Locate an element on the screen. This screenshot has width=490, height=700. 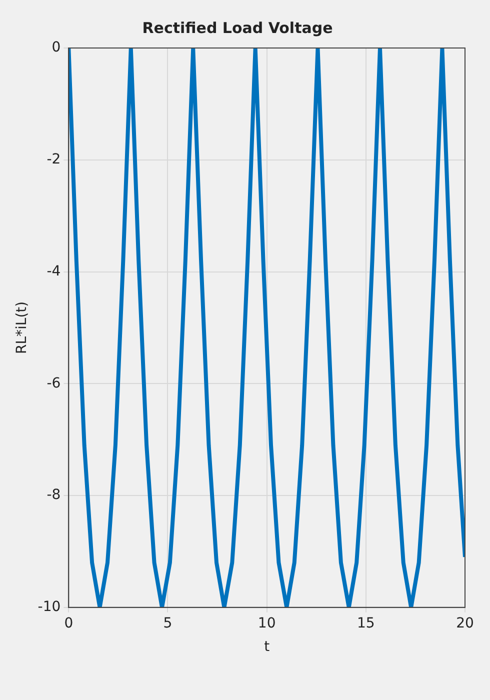
x-tick-label: 10 is located at coordinates (267, 623).